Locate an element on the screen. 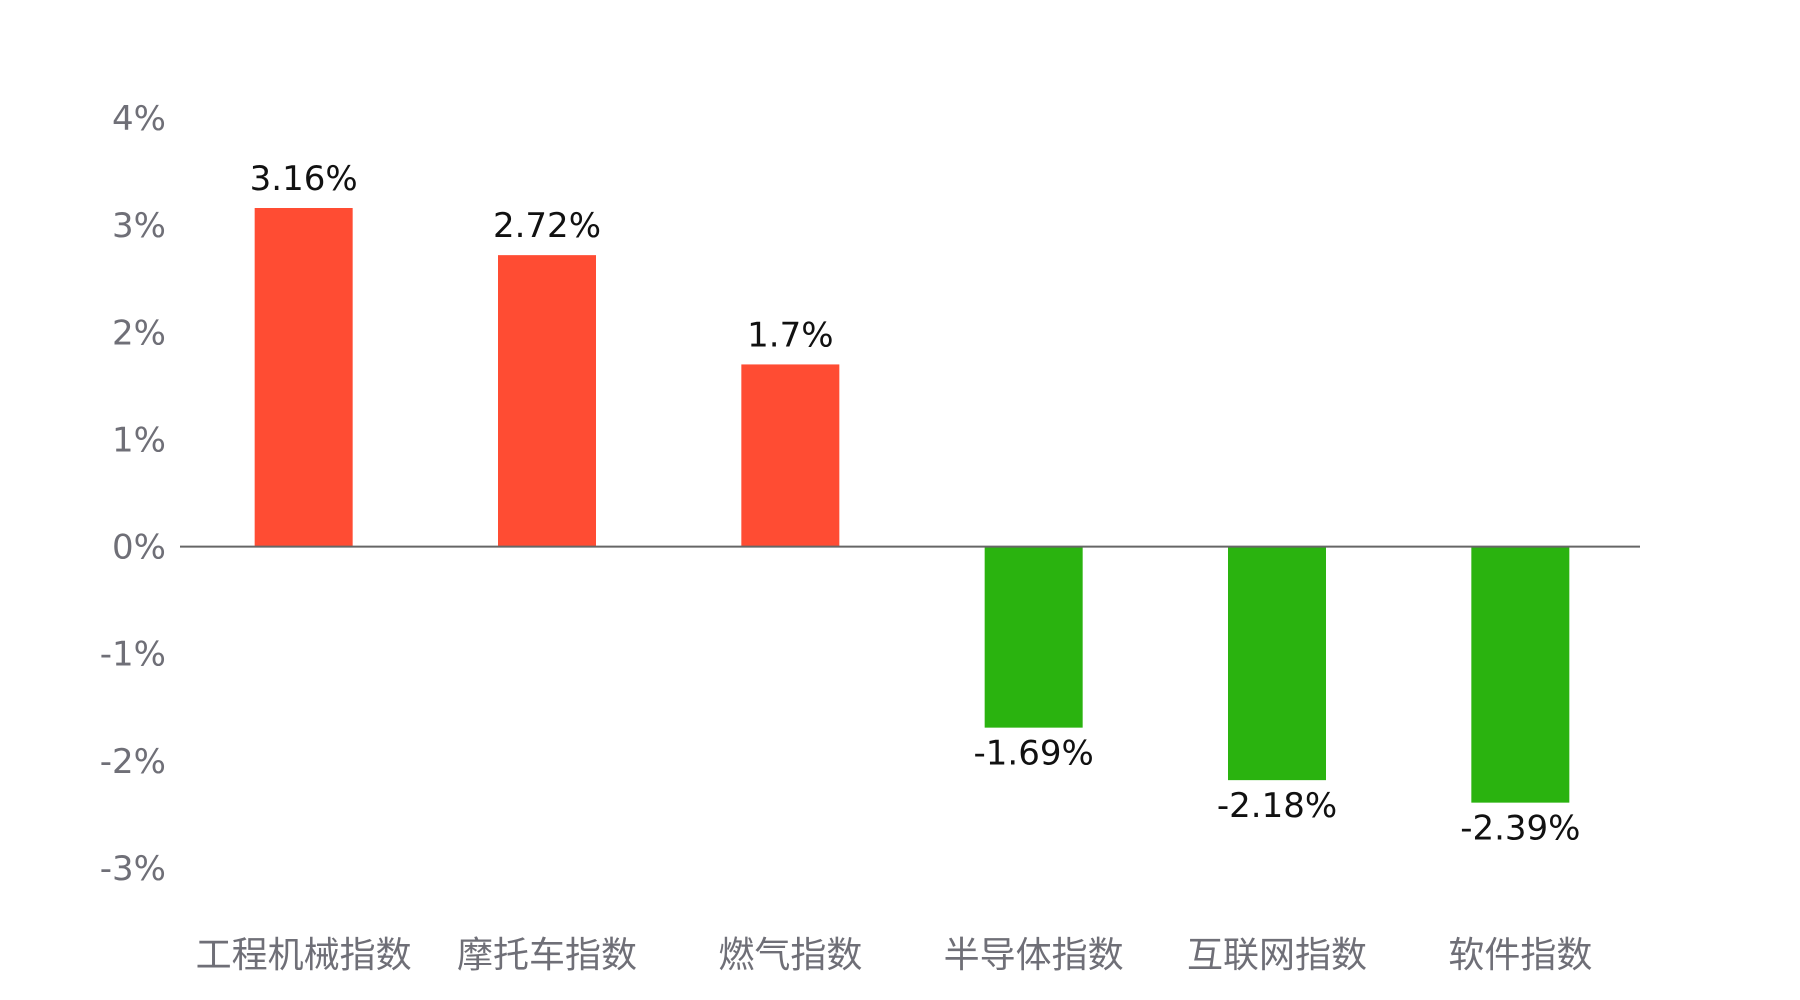 Image resolution: width=1800 pixels, height=1000 pixels. y-tick-label: 4% is located at coordinates (139, 119).